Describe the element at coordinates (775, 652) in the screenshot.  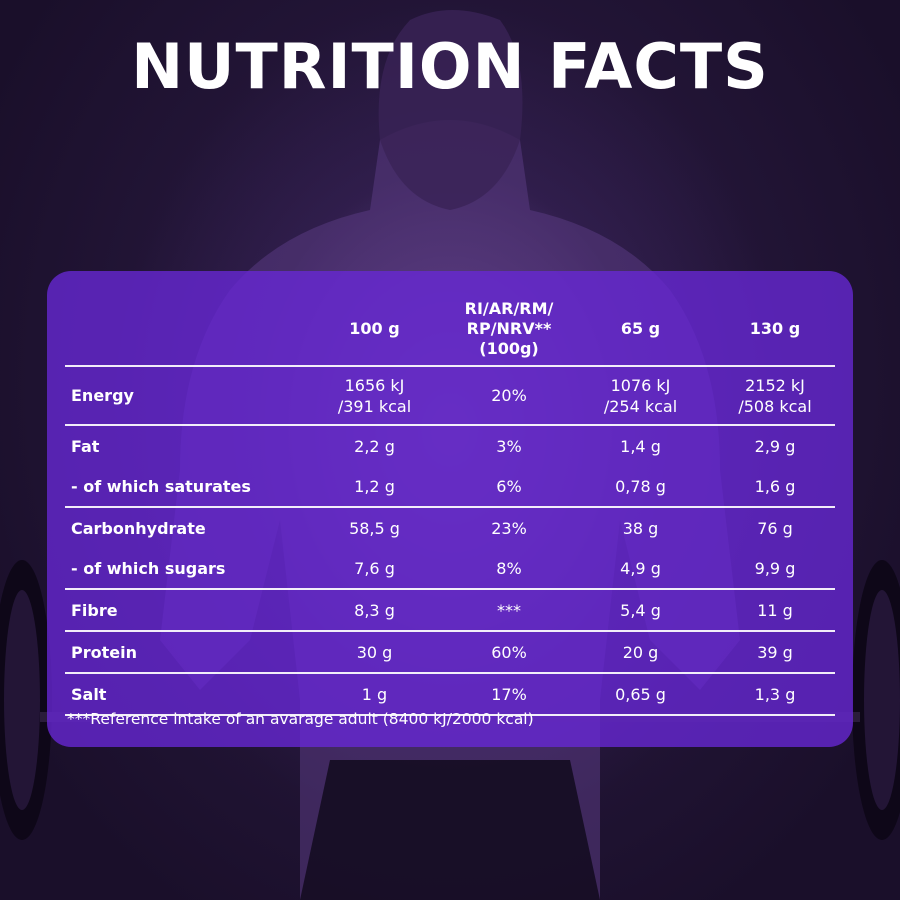
I see `cell-130g: 39 g` at that location.